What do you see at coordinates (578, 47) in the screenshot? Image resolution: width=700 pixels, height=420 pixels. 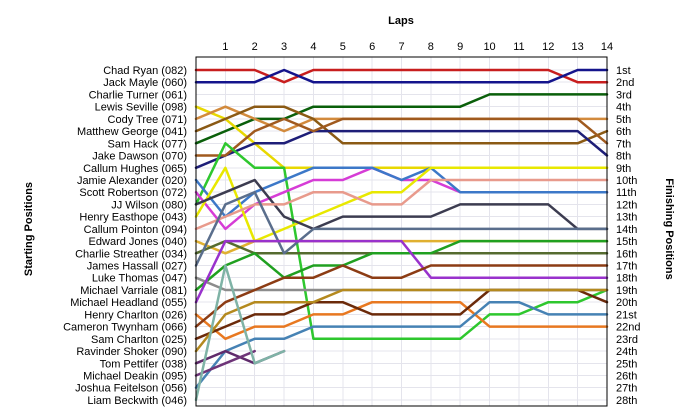 I see `lap-tick-label: 13` at bounding box center [578, 47].